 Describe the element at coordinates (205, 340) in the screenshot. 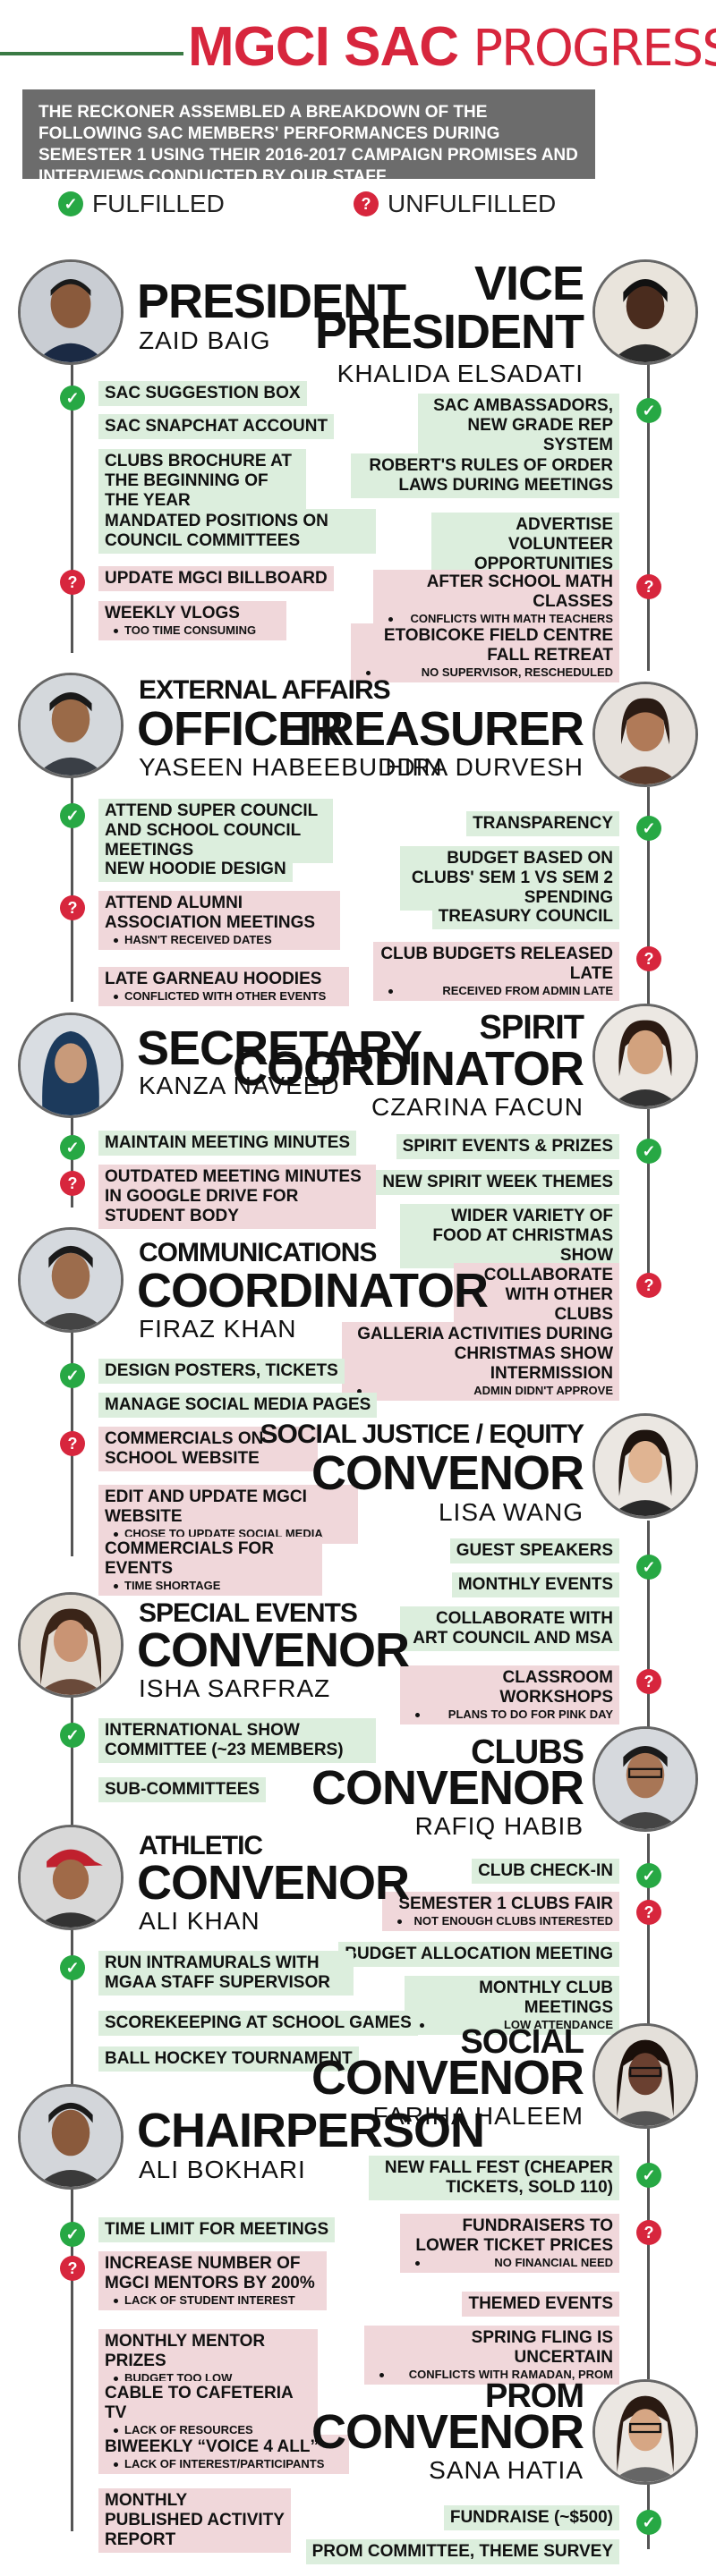

I see `member-name: ZAID BAIG` at that location.